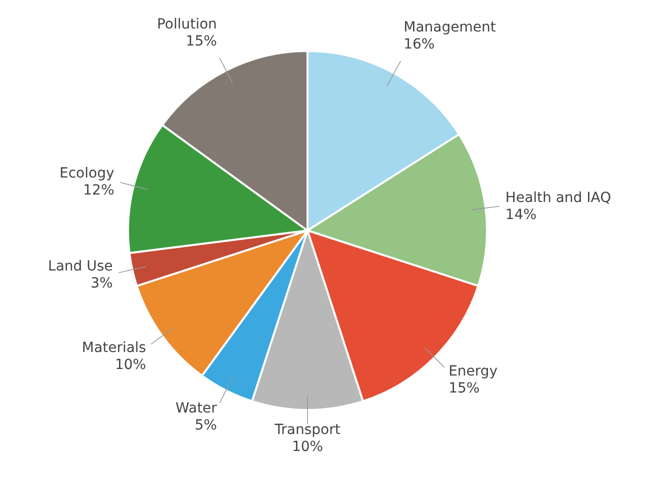  I want to click on data-label: 5%, so click(205, 425).